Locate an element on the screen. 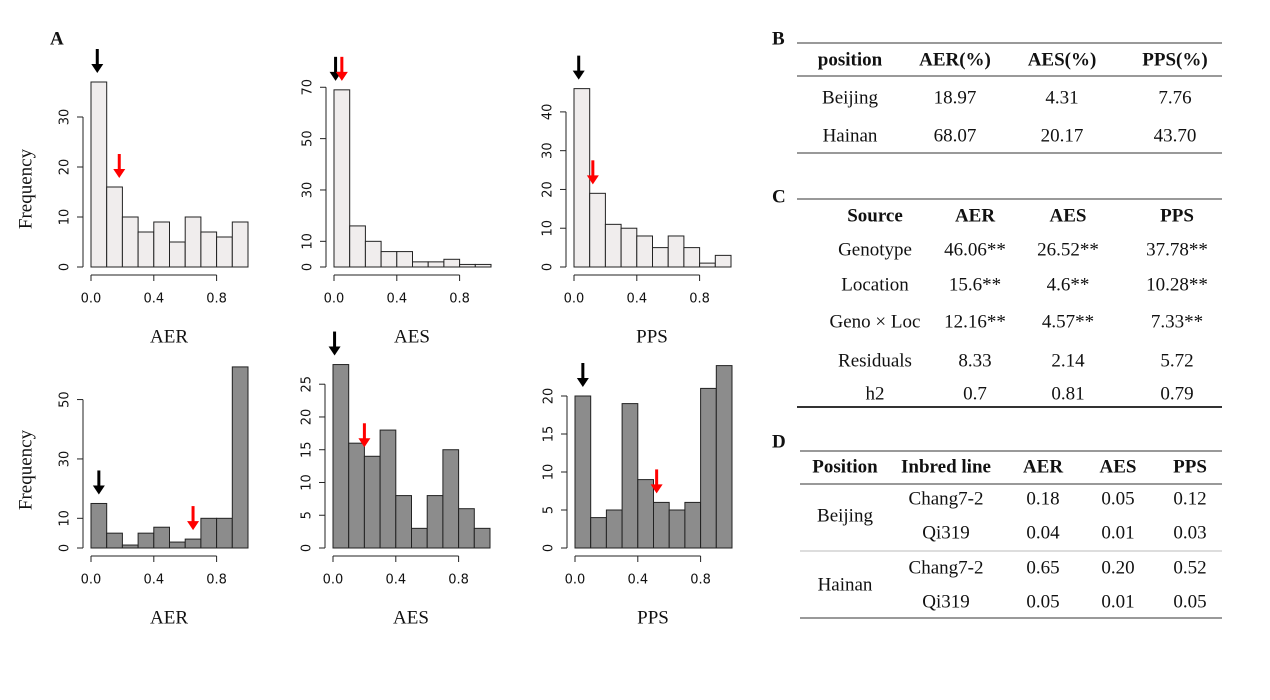 This screenshot has width=1270, height=700. y-tick-label: 70 is located at coordinates (308, 87).